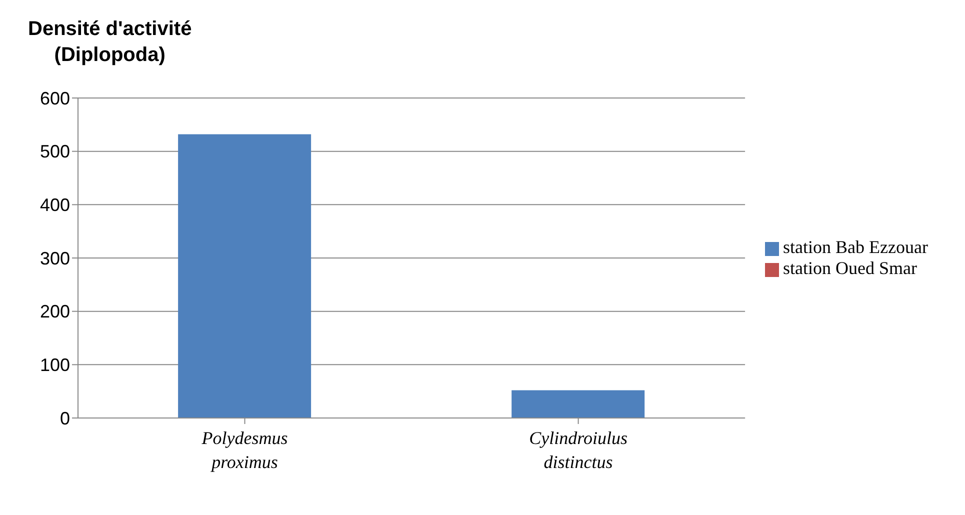 The height and width of the screenshot is (515, 965). I want to click on y-tick-label: 300, so click(55, 258).